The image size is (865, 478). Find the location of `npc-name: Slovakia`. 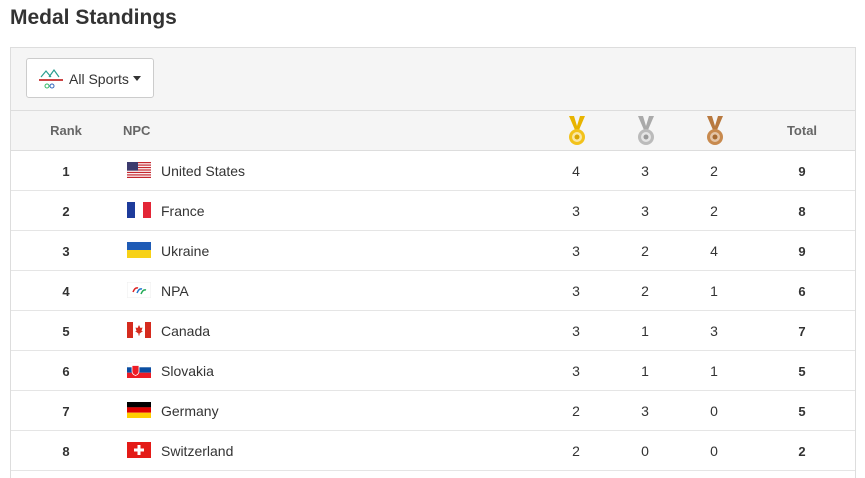

npc-name: Slovakia is located at coordinates (187, 371).